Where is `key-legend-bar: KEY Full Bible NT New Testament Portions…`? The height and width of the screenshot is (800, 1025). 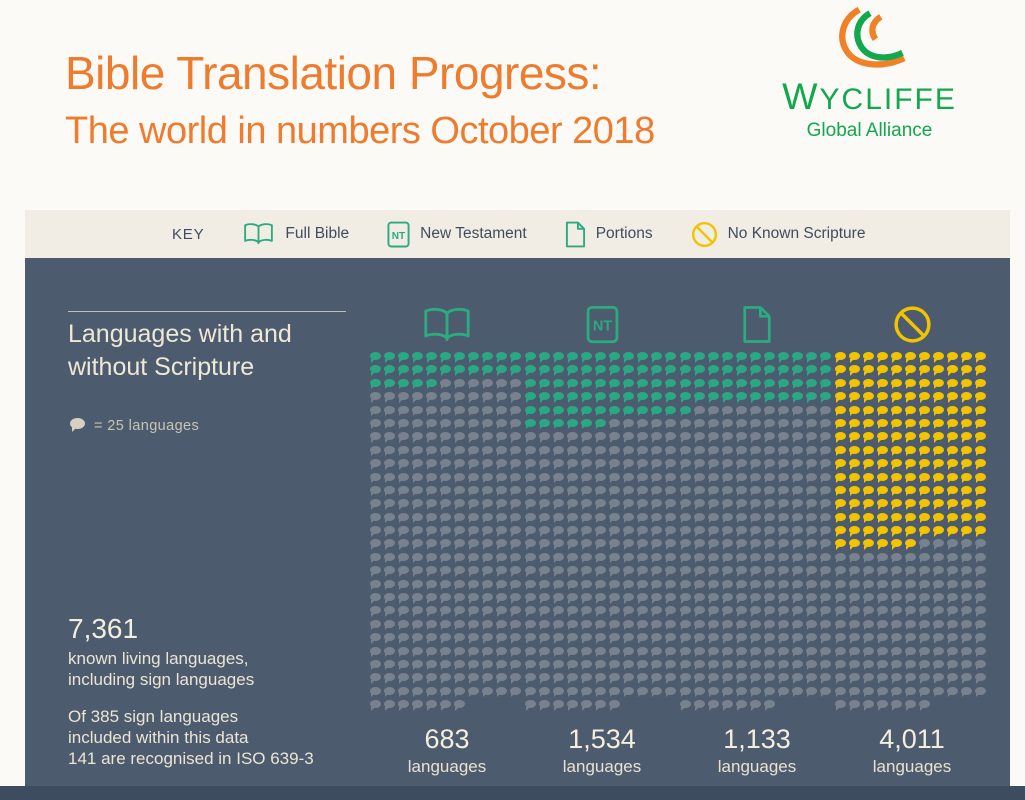
key-legend-bar: KEY Full Bible NT New Testament Portions… is located at coordinates (517, 234).